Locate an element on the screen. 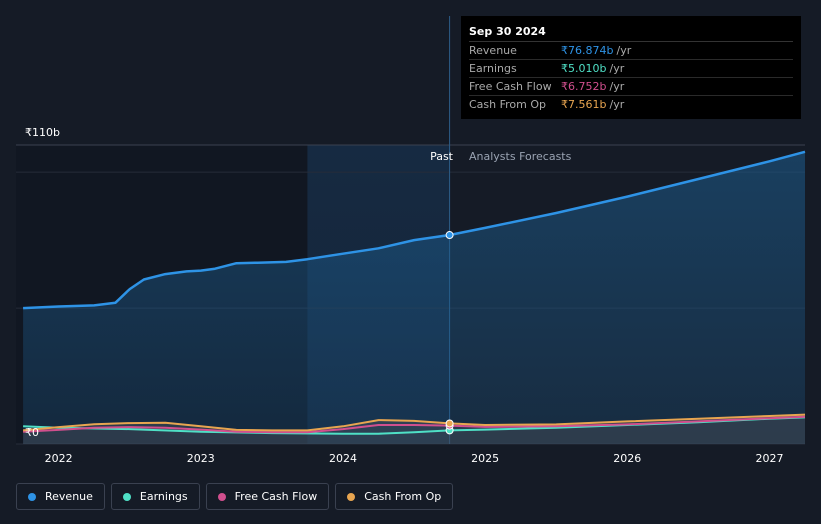 The image size is (821, 524). marker-cash-from-op is located at coordinates (449, 423).